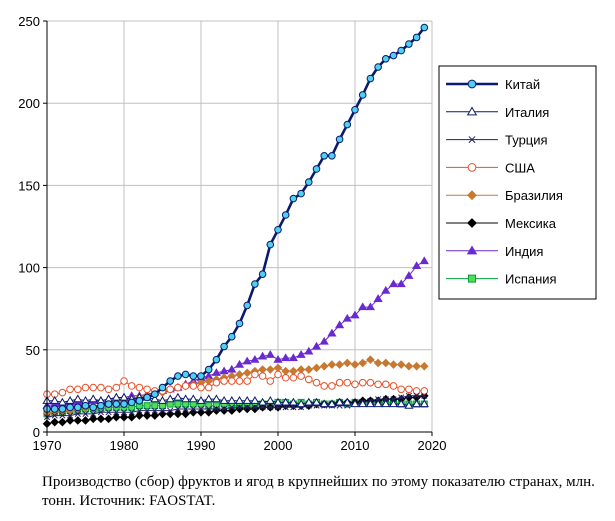  What do you see at coordinates (517, 182) in the screenshot?
I see `legend-box` at bounding box center [517, 182].